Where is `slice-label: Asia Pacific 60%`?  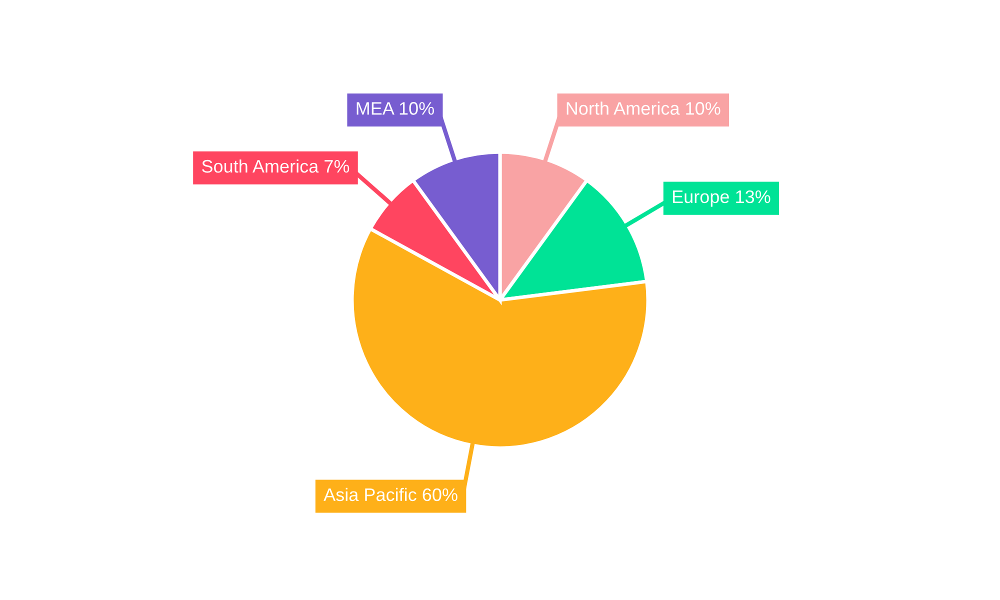
slice-label: Asia Pacific 60% is located at coordinates (391, 495).